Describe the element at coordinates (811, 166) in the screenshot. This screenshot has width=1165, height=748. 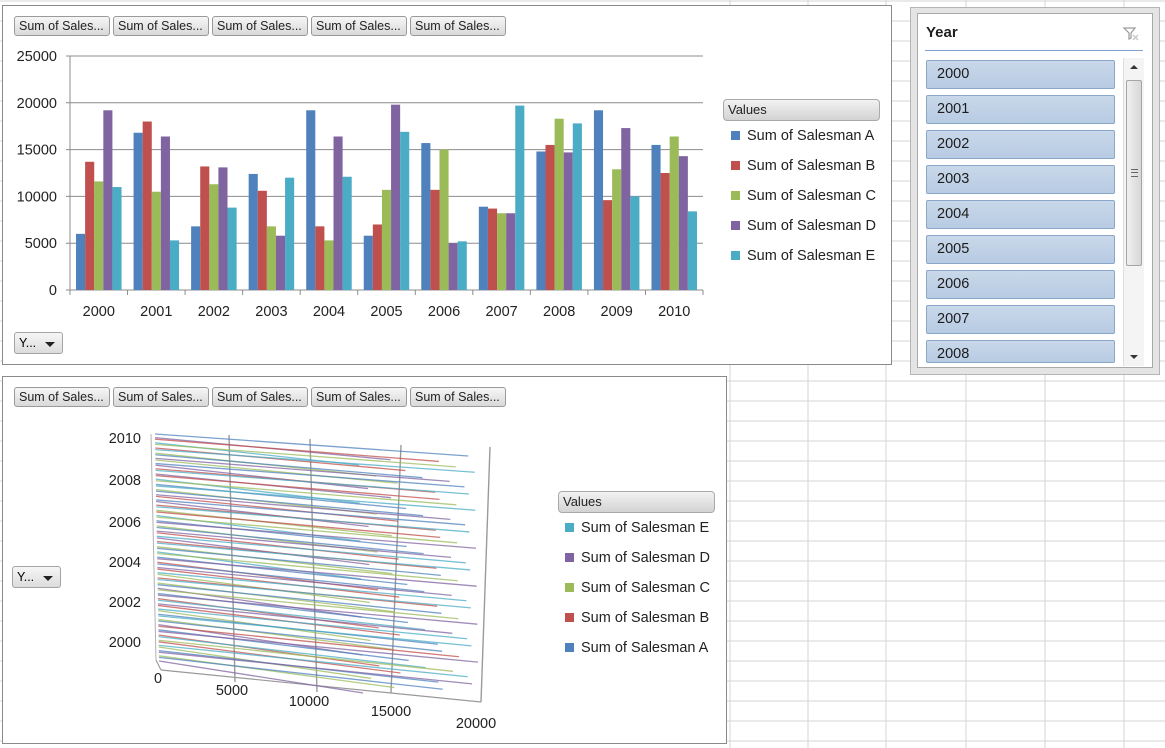
I see `legend-label-b: Sum of Salesman B` at that location.